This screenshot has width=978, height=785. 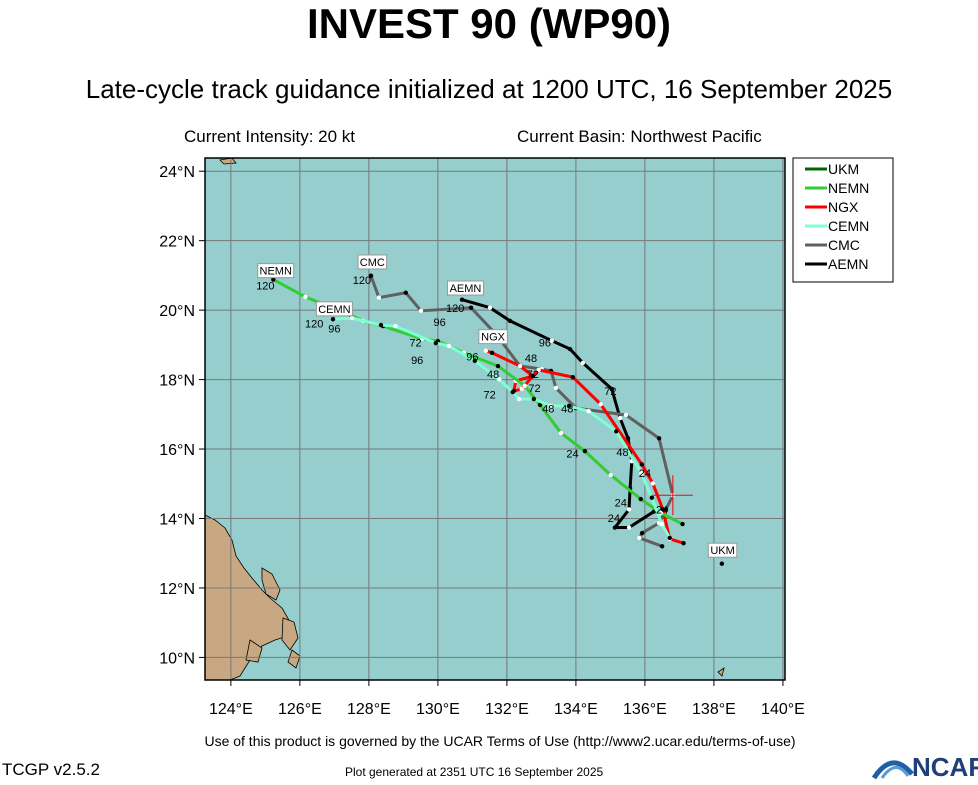 I want to click on model-tag: NGX, so click(x=493, y=338).